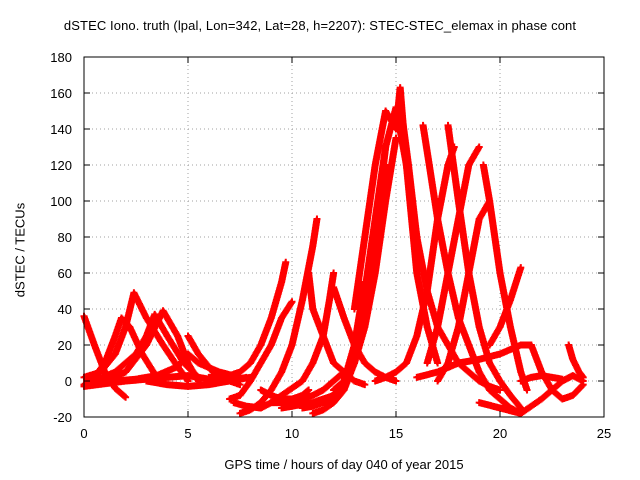 The height and width of the screenshot is (480, 640). Describe the element at coordinates (396, 433) in the screenshot. I see `x-tick-label: 15` at that location.